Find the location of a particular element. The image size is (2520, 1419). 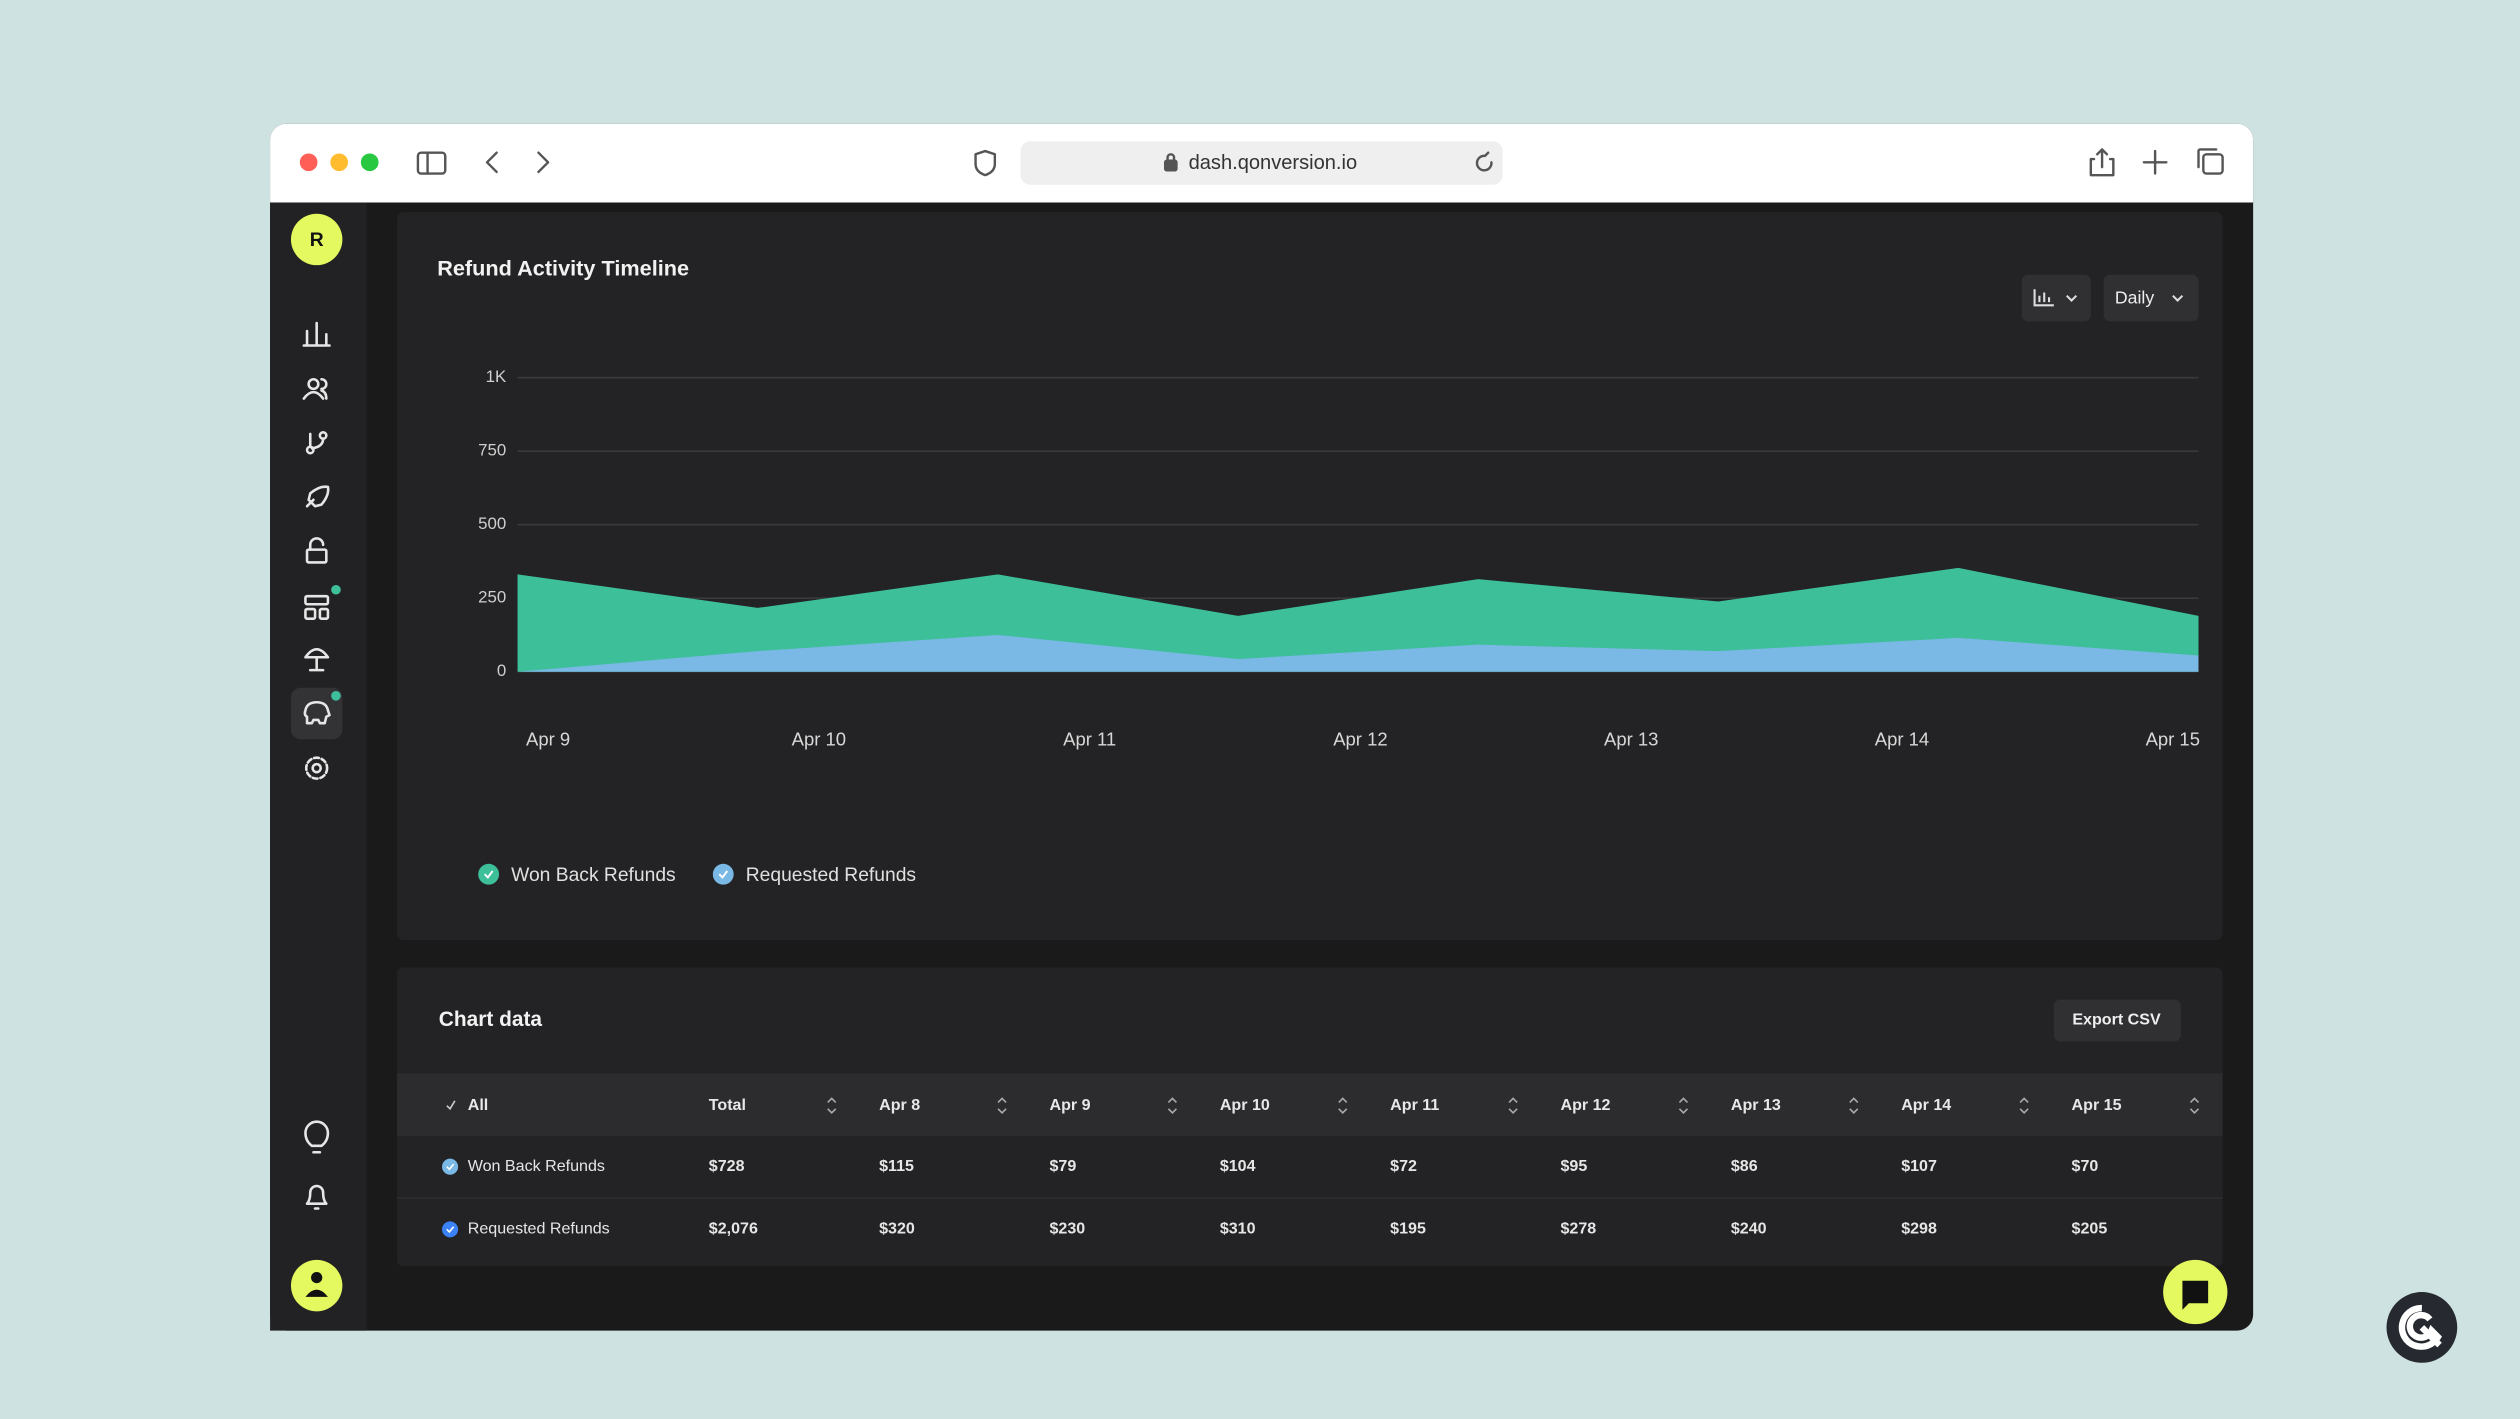

chart-type-button is located at coordinates (2056, 298).